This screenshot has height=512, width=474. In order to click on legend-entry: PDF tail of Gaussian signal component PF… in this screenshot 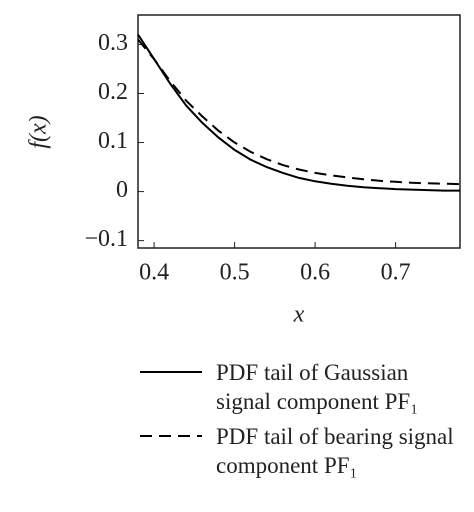, I will do `click(305, 387)`.